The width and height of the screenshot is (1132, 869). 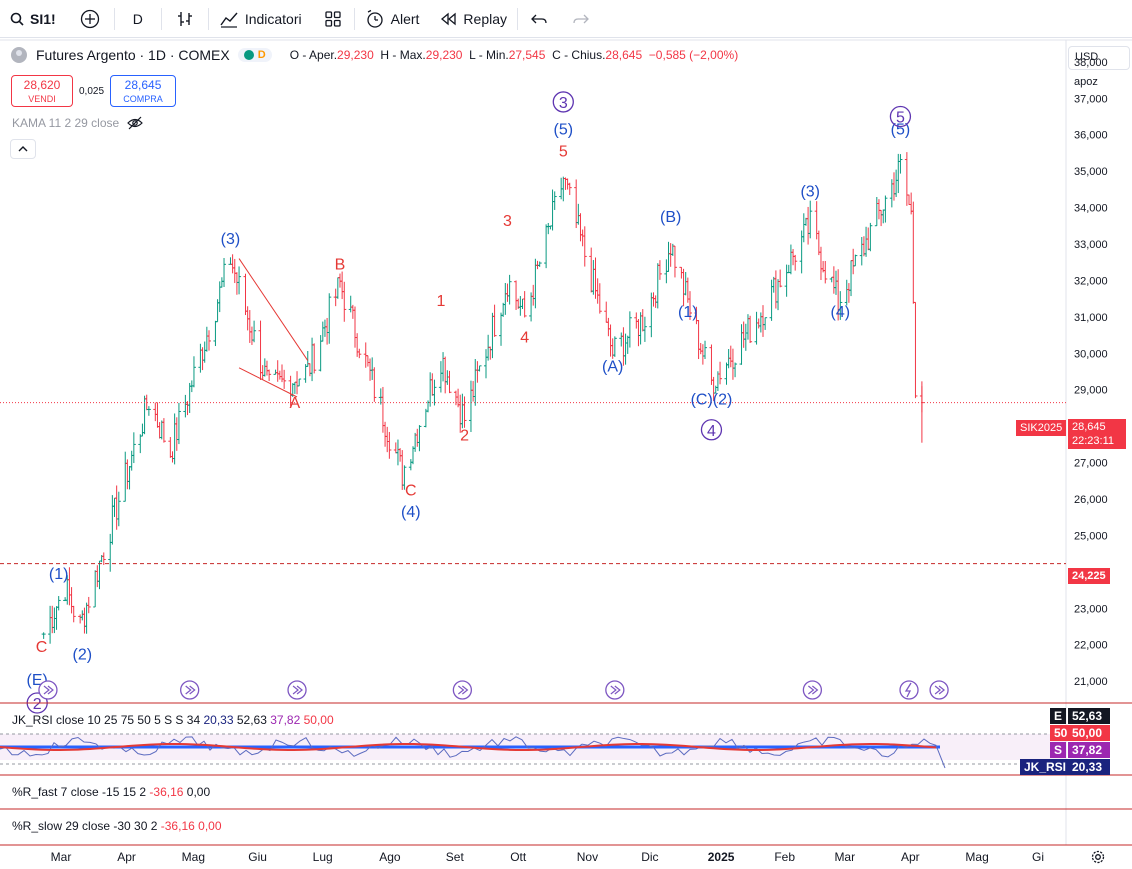 I want to click on symbol-search: SI1!, so click(x=33, y=19).